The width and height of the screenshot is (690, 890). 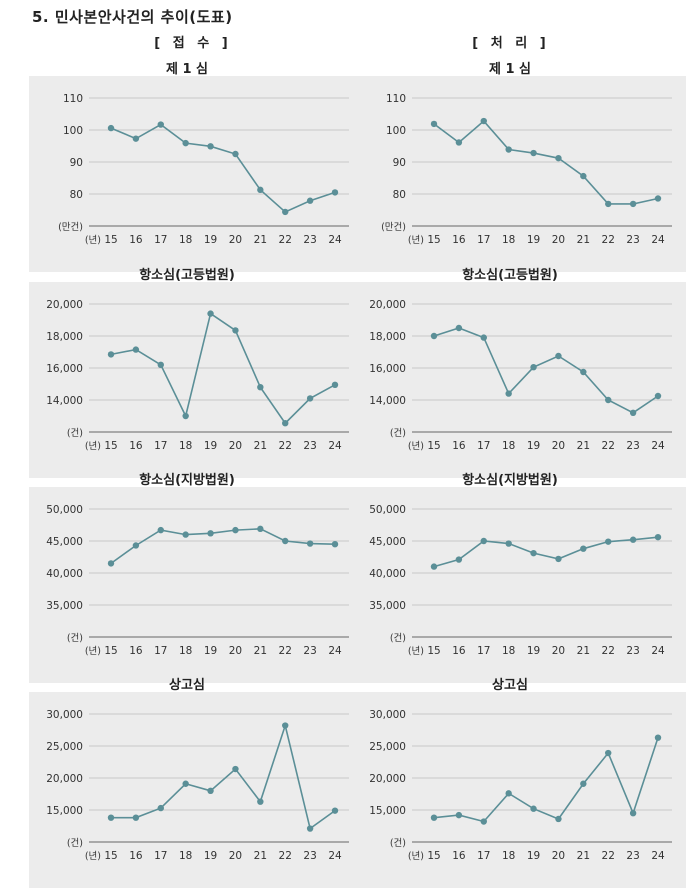 I want to click on chart-title: 상고심, so click(x=510, y=685).